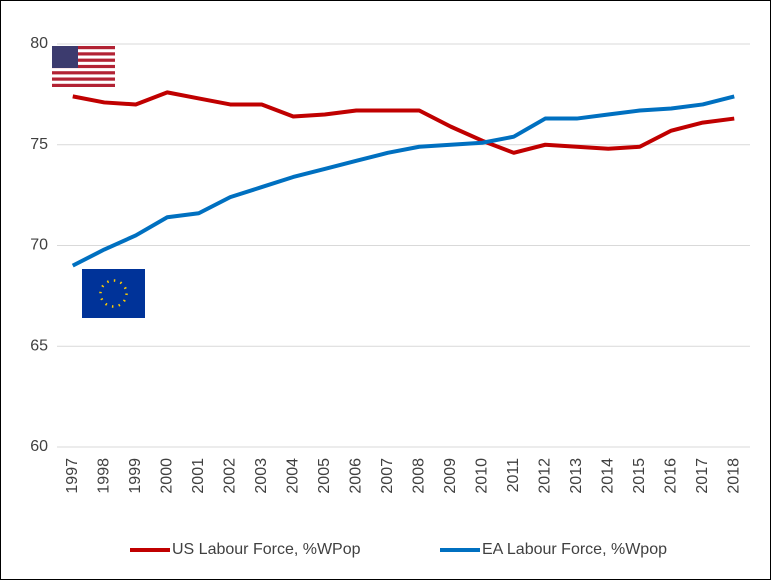  I want to click on x-tick-label: 2006, so click(355, 476).